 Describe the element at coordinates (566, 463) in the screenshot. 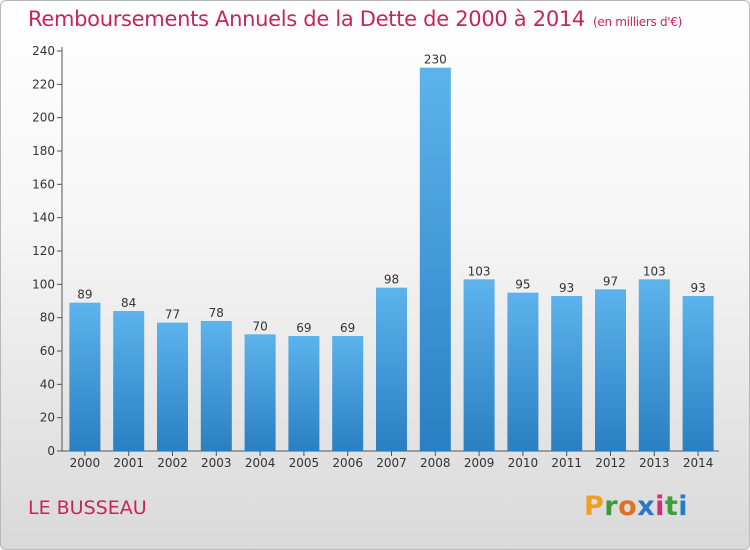

I see `x-tick-label: 2011` at that location.